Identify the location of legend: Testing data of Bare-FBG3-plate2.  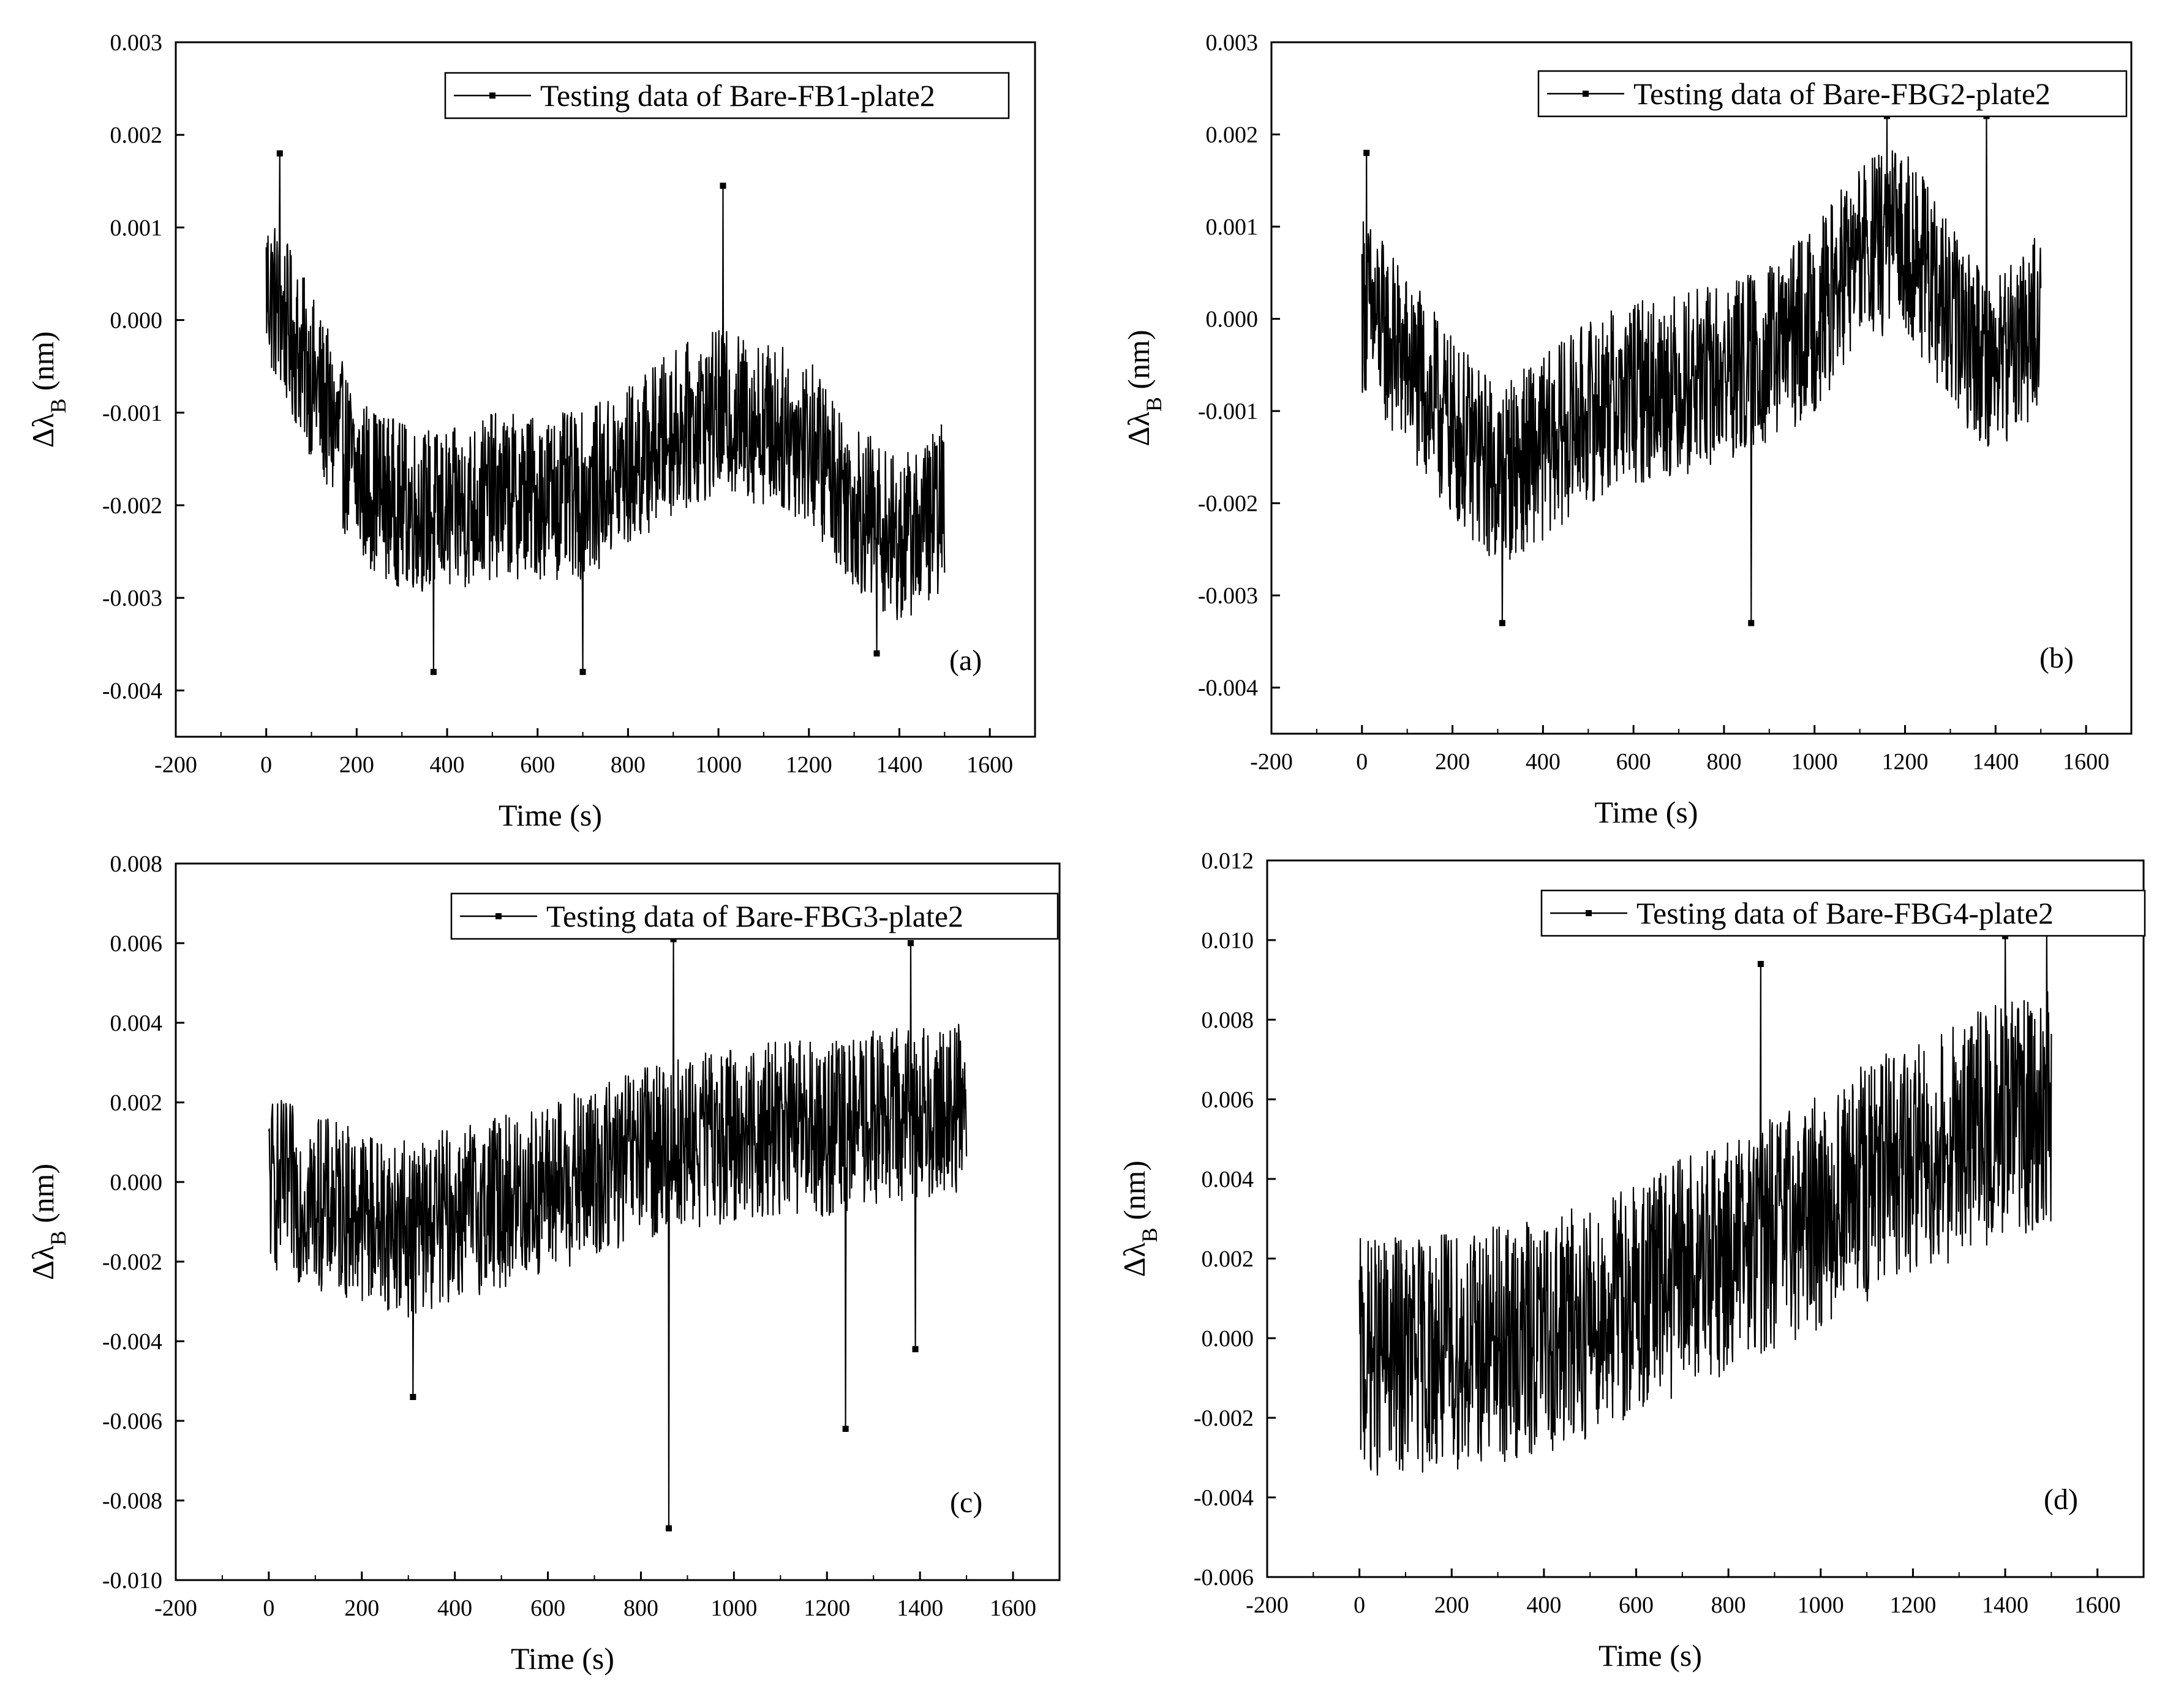
(754, 916).